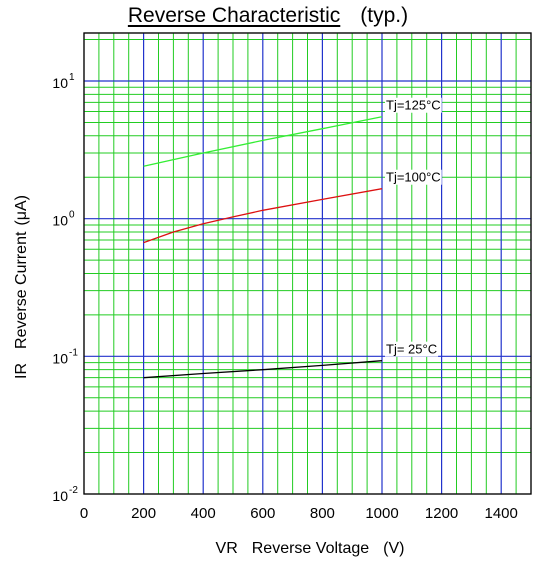 The width and height of the screenshot is (536, 569). What do you see at coordinates (501, 513) in the screenshot?
I see `x-tick-label: 1400` at bounding box center [501, 513].